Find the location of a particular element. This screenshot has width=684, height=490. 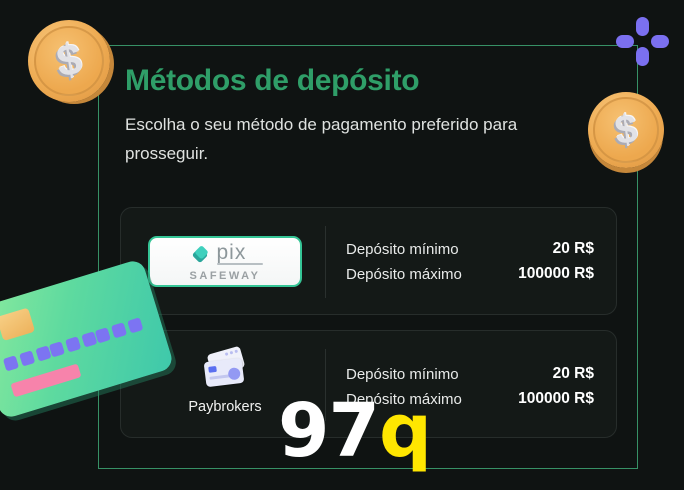

card-stripe is located at coordinates (46, 380).